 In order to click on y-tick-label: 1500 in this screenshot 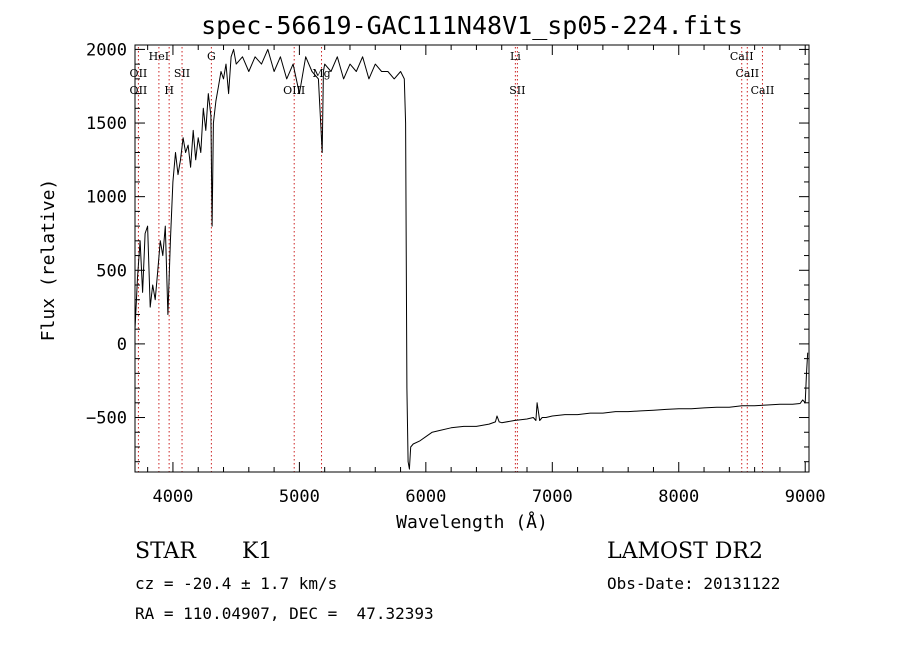, I will do `click(106, 124)`.